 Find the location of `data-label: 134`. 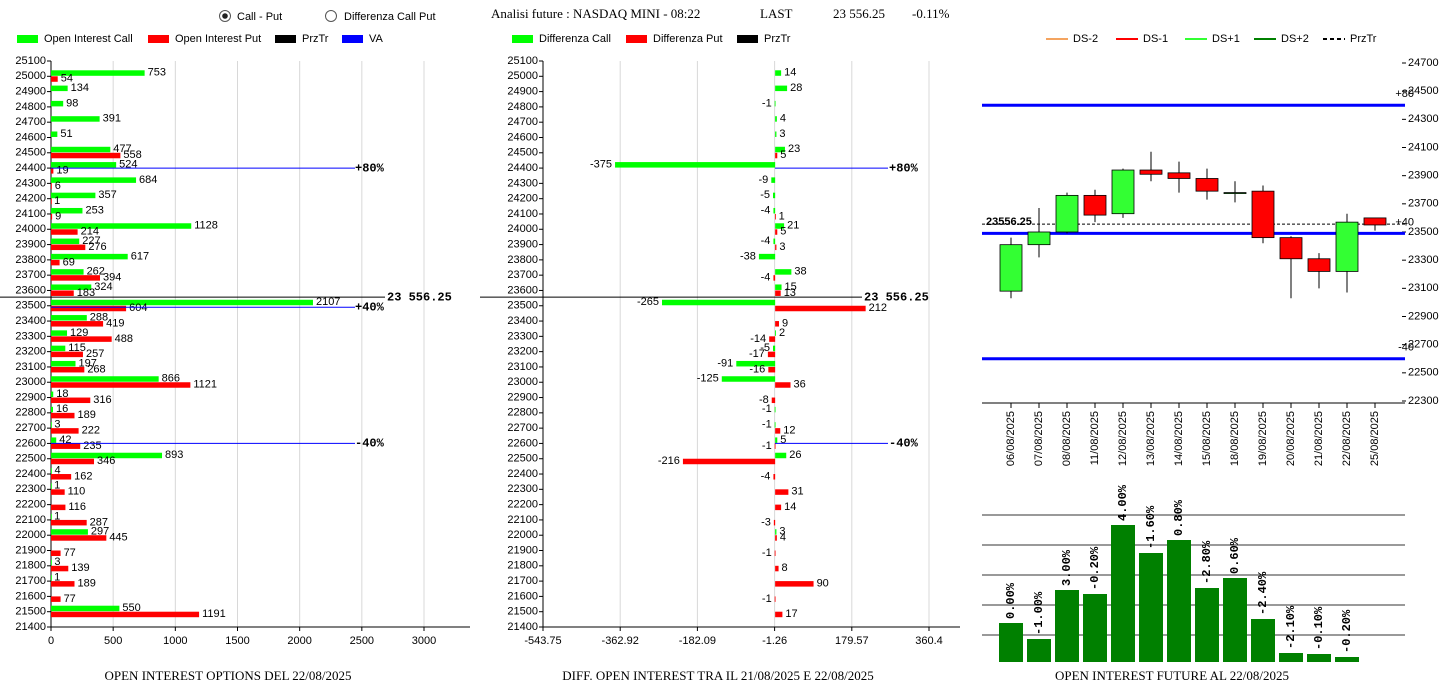

data-label: 134 is located at coordinates (80, 88).